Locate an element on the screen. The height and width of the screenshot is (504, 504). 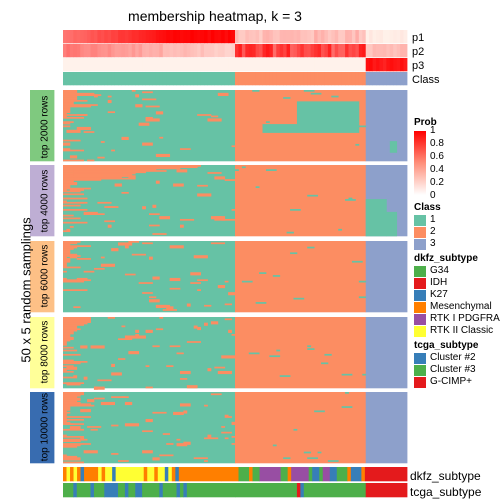
track-label-p1: p1 is located at coordinates (418, 38).